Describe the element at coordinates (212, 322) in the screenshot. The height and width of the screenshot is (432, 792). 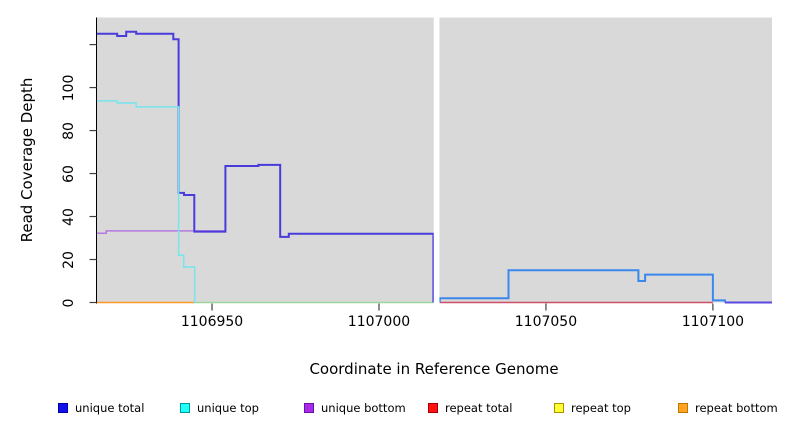
I see `x-tick-label: 1106950` at that location.